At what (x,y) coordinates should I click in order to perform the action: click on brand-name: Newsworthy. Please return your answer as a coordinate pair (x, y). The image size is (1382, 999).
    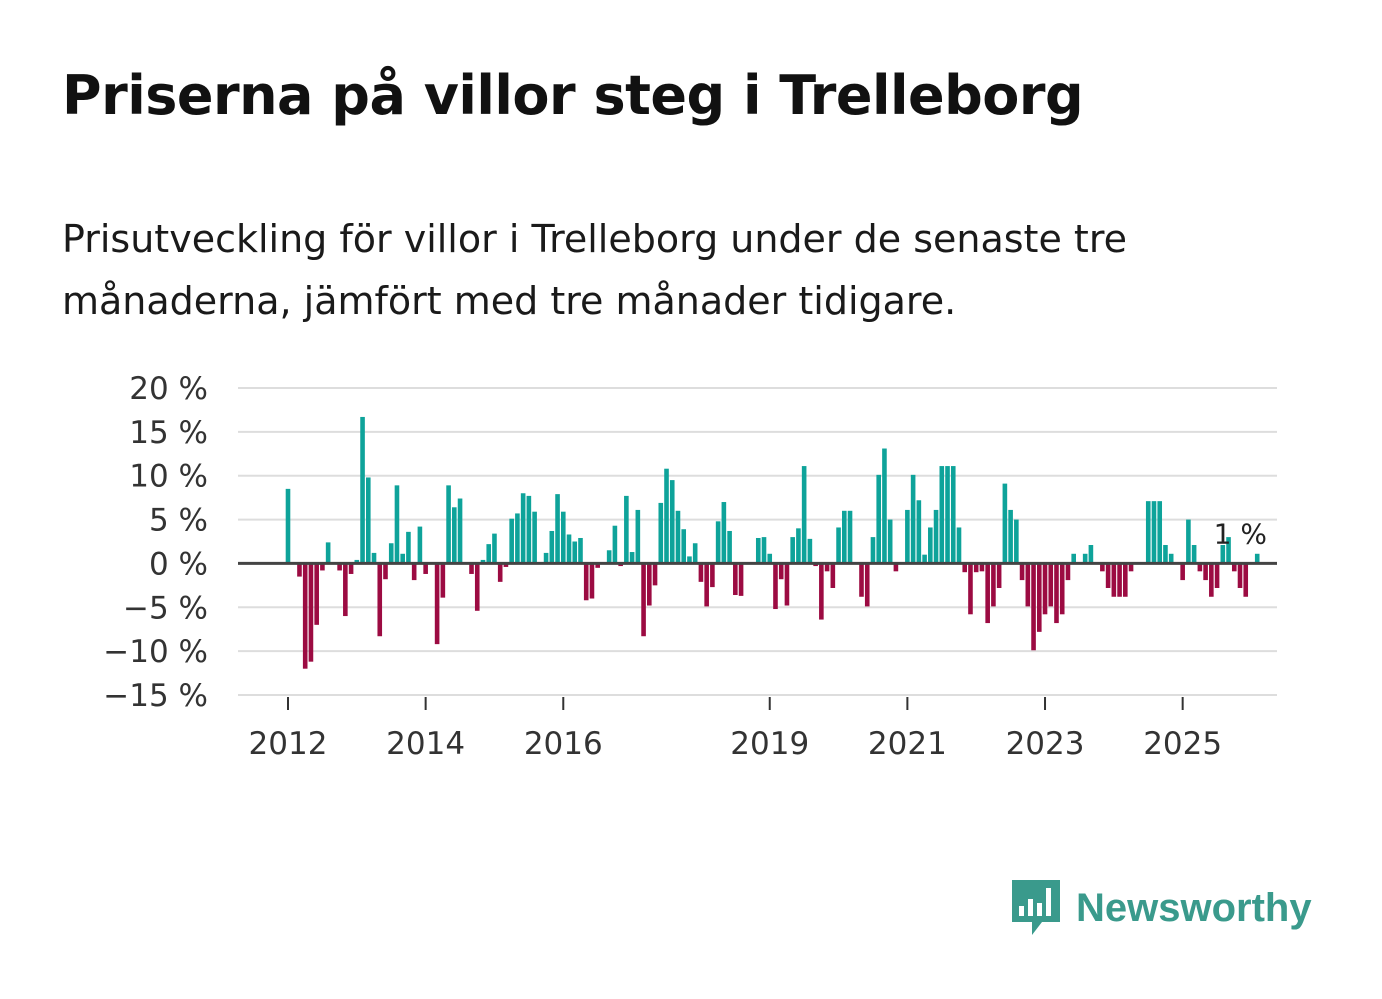
    Looking at the image, I should click on (1194, 907).